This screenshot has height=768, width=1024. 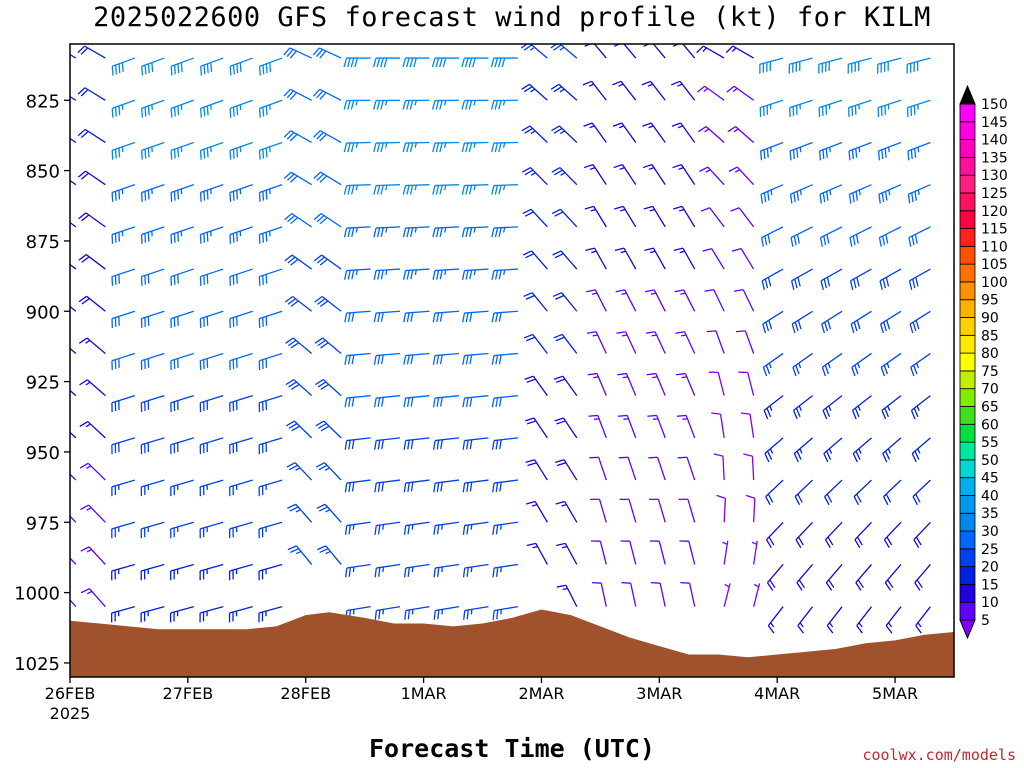 What do you see at coordinates (967, 94) in the screenshot?
I see `colorbar-max-arrow` at bounding box center [967, 94].